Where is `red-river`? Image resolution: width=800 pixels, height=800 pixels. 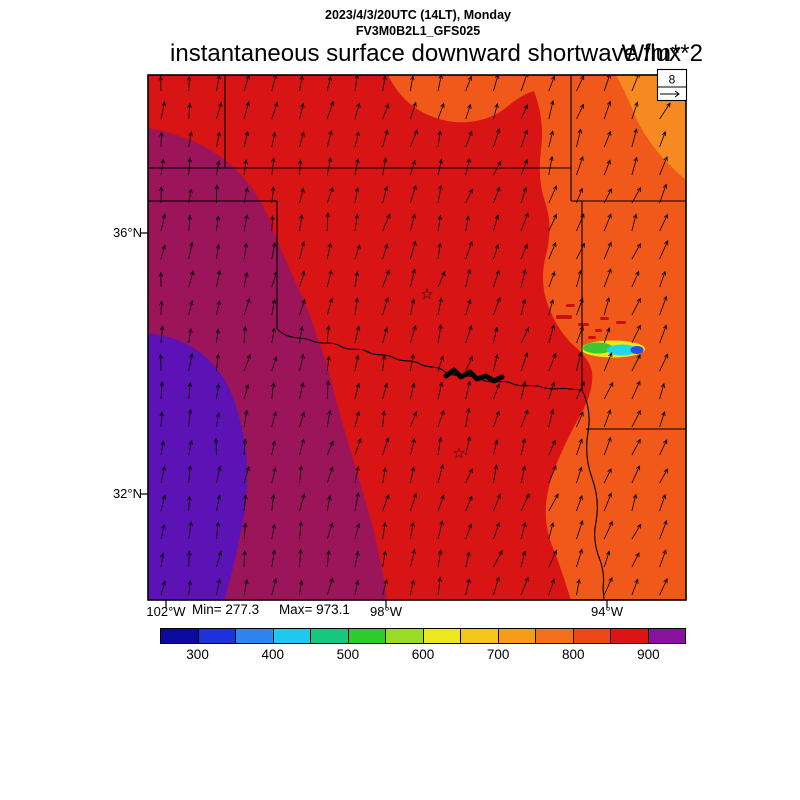 red-river is located at coordinates (429, 359).